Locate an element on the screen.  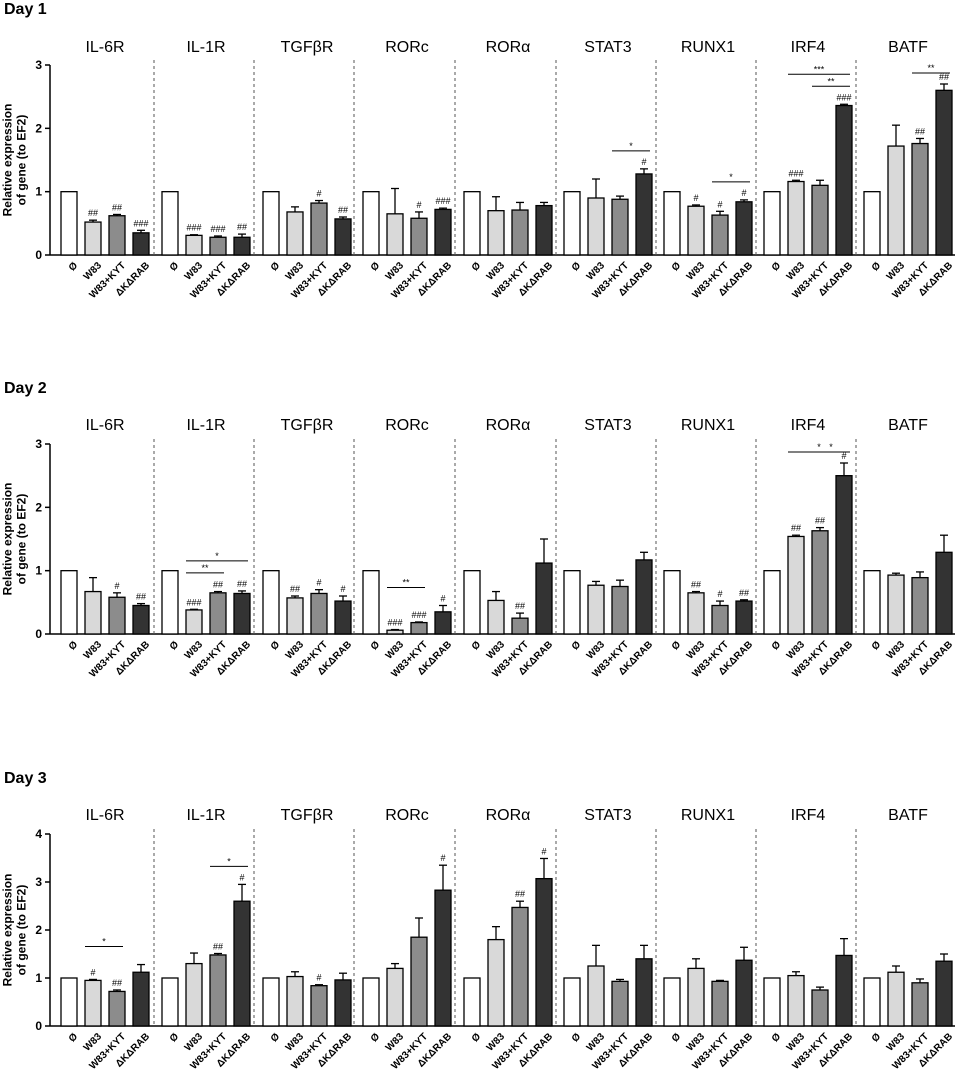
gene-group: IL-1RØ###W83##W83+KYT##ΔKΔRAB*** is located at coordinates (207, 548).